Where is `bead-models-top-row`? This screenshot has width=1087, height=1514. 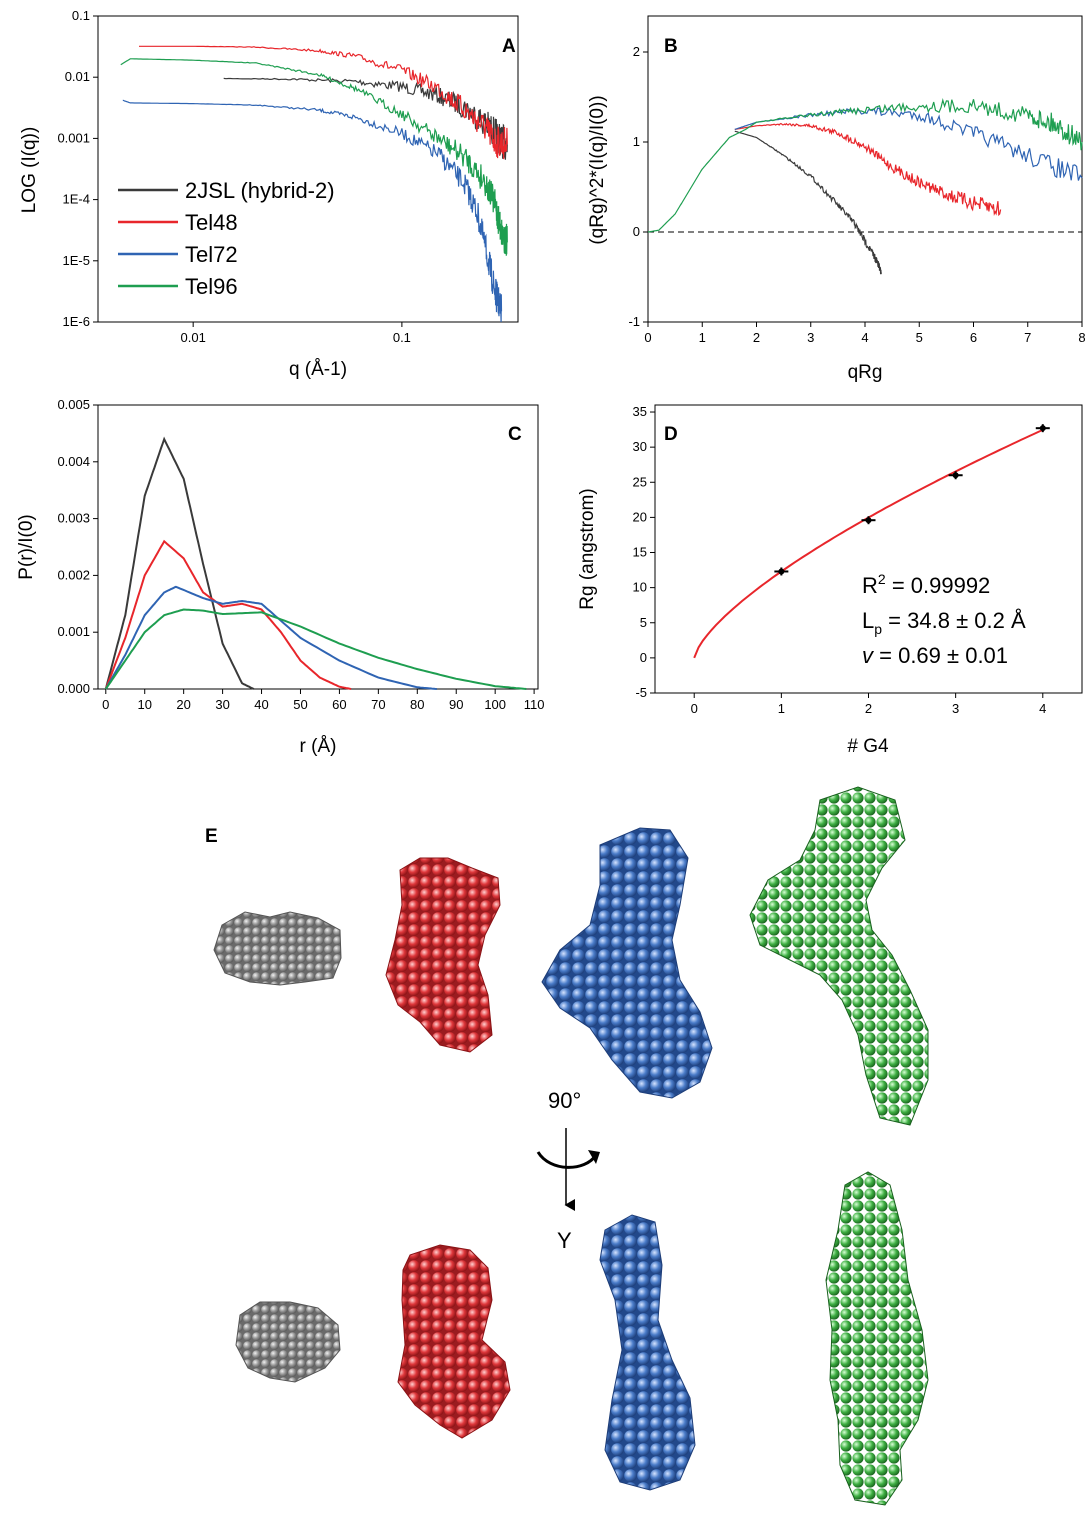
bead-models-top-row is located at coordinates (571, 956).